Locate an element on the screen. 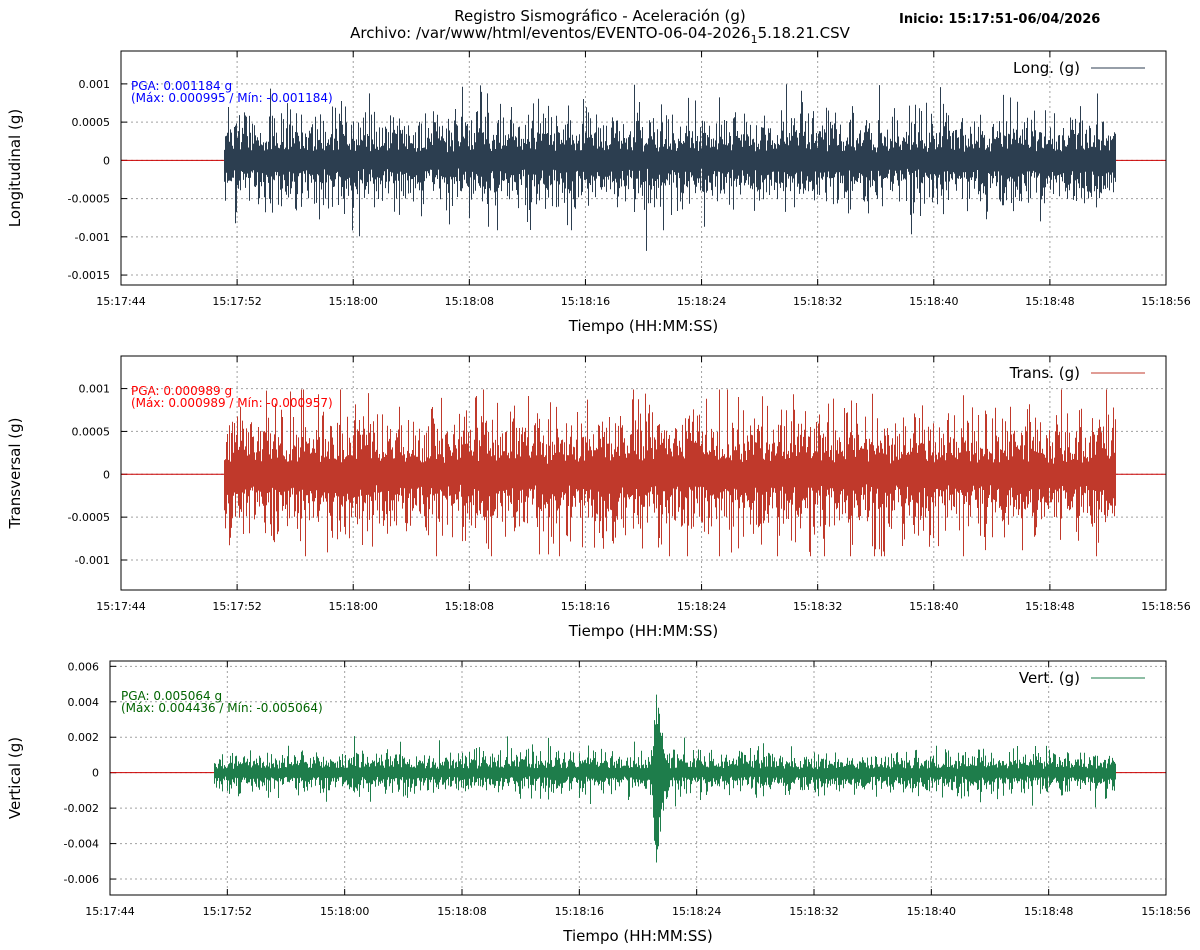 The height and width of the screenshot is (950, 1200). maxmin-label: (Máx: 0.000989 / Mín: -0.000957) is located at coordinates (232, 403).